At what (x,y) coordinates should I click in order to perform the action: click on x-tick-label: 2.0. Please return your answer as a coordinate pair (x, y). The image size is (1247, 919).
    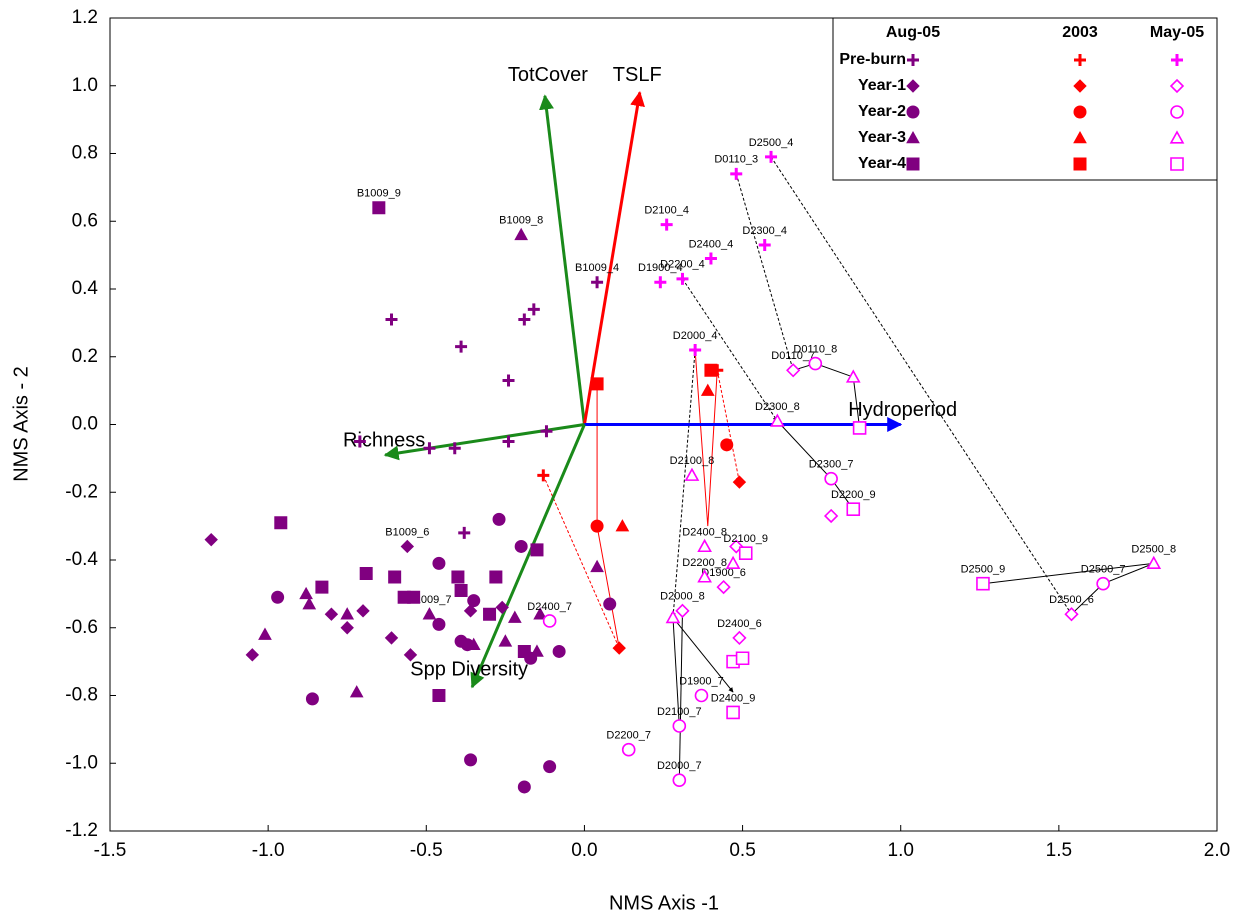
    Looking at the image, I should click on (1217, 850).